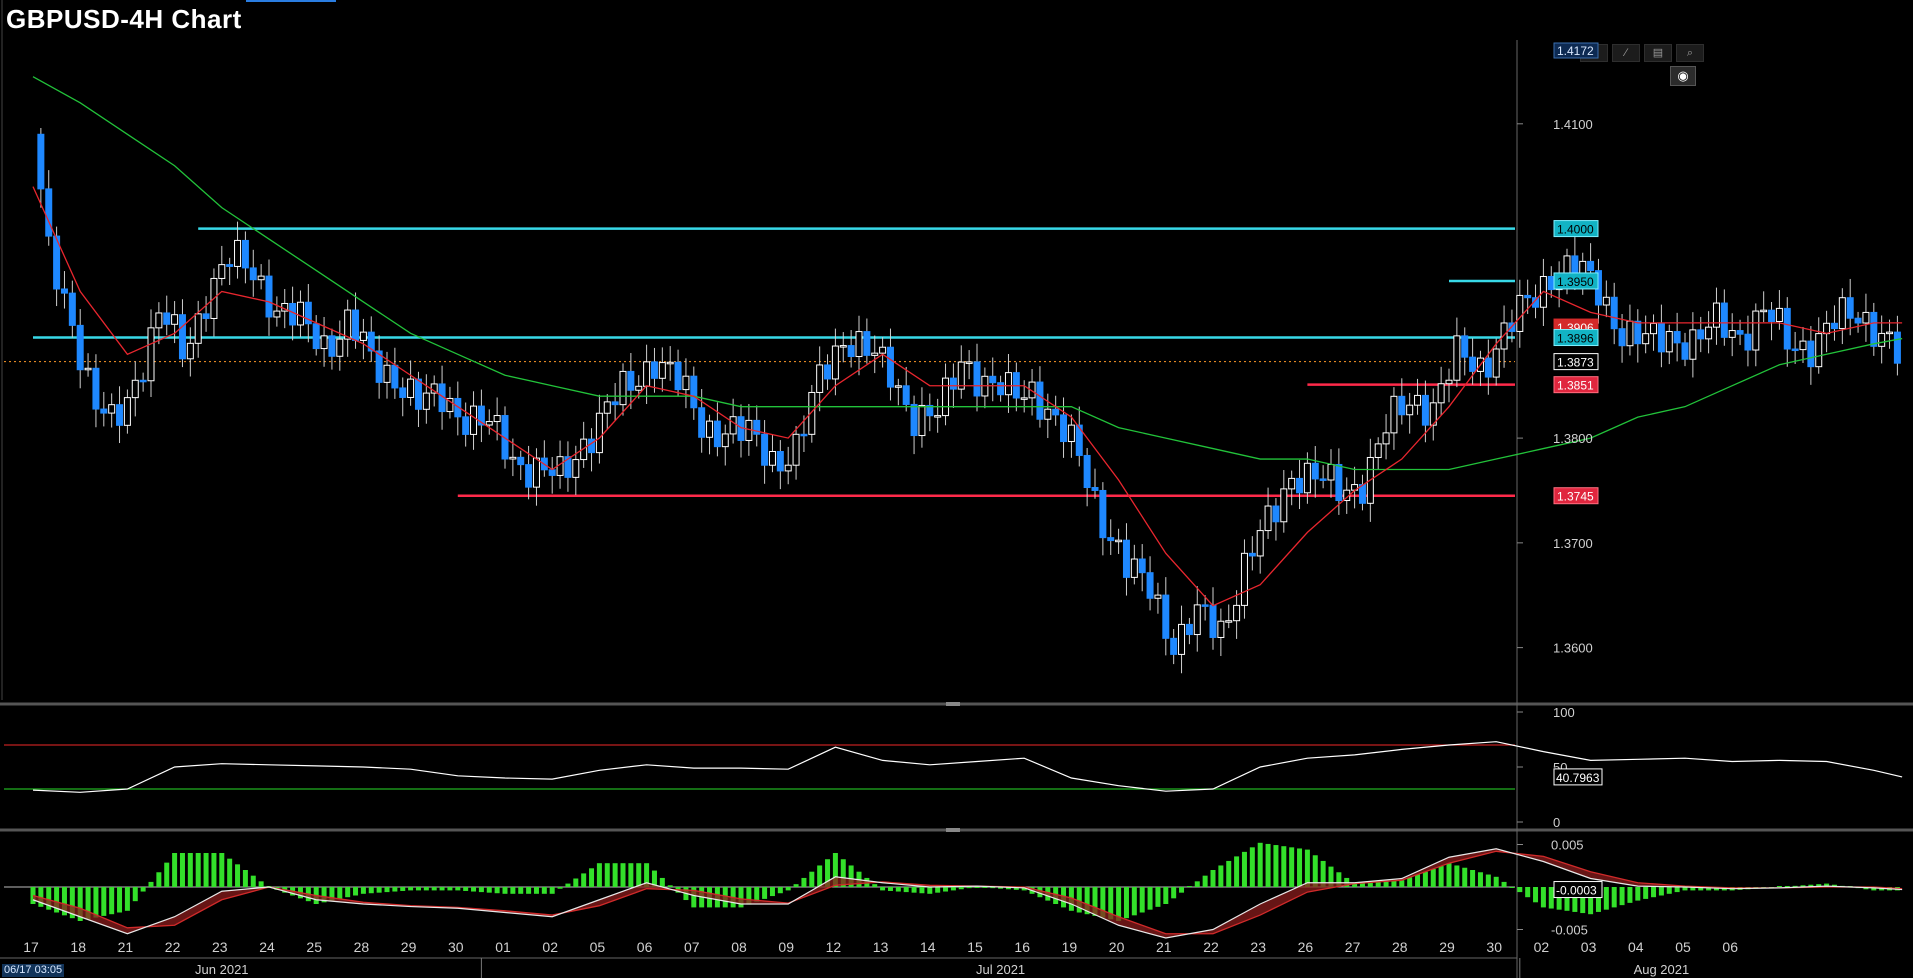 The image size is (1913, 978). Describe the element at coordinates (1576, 338) in the screenshot. I see `price-tag` at that location.